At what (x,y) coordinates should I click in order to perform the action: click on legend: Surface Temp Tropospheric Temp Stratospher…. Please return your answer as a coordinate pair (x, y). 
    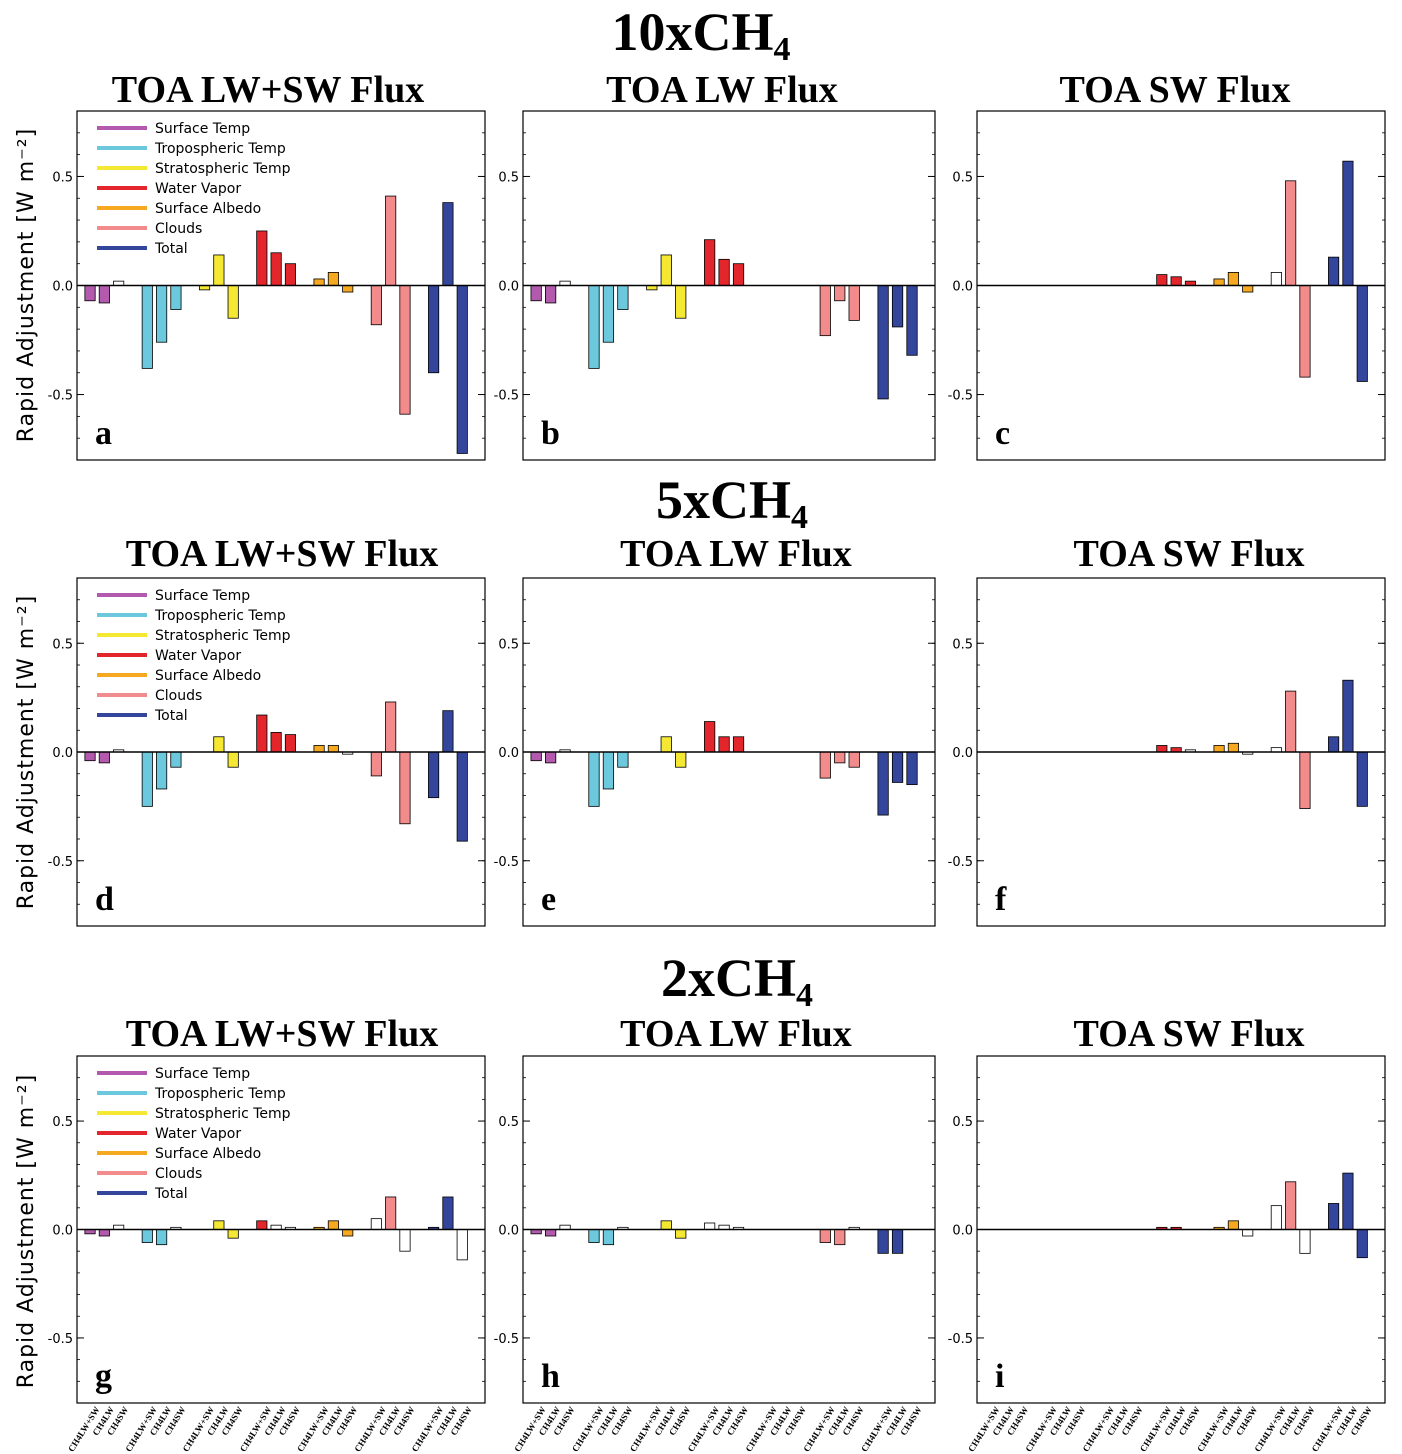
    Looking at the image, I should click on (194, 1134).